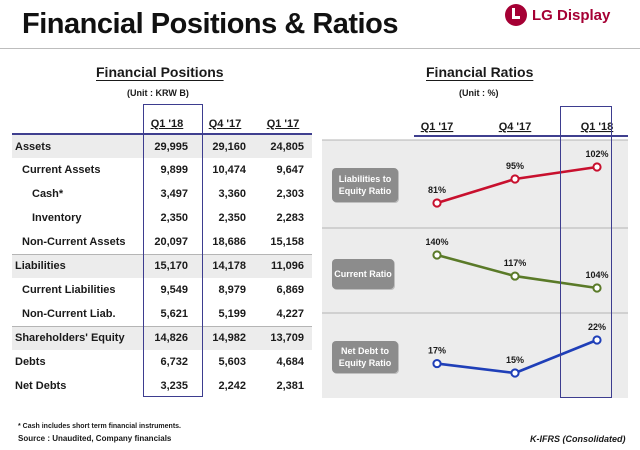 This screenshot has height=450, width=640. I want to click on q1-18-ratio-highlight-box, so click(586, 252).